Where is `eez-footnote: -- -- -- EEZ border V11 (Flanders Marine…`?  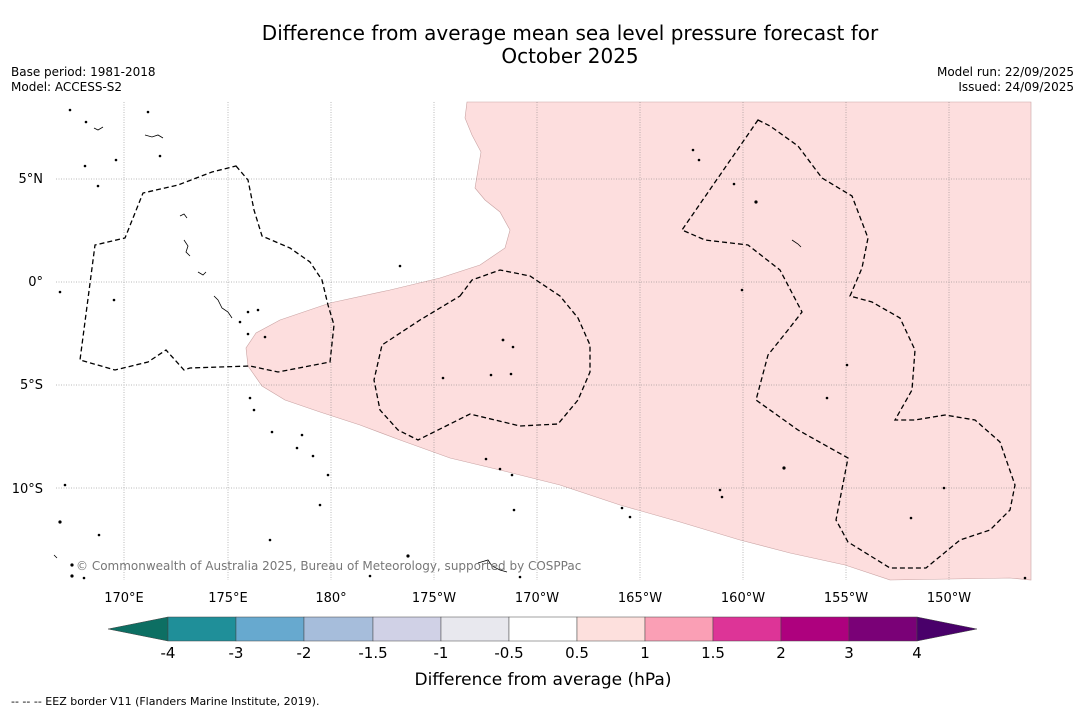
eez-footnote: -- -- -- EEZ border V11 (Flanders Marine… is located at coordinates (165, 701).